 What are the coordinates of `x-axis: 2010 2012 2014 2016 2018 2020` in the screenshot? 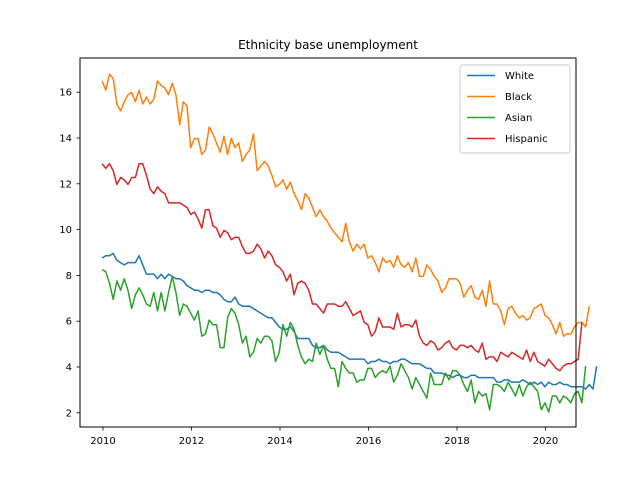 It's located at (324, 437).